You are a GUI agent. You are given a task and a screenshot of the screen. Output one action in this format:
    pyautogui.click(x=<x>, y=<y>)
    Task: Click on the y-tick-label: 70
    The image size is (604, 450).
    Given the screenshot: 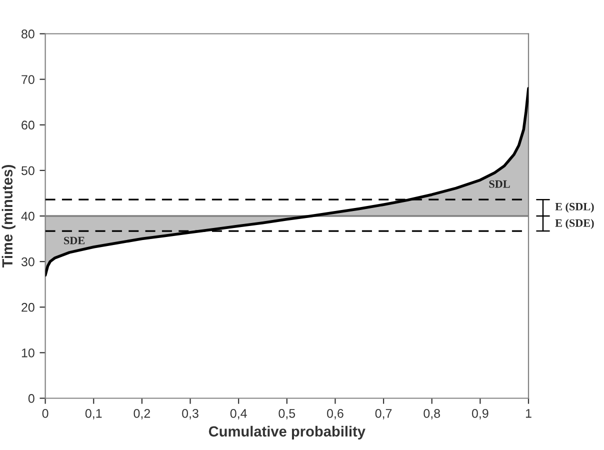 What is the action you would take?
    pyautogui.click(x=28, y=79)
    